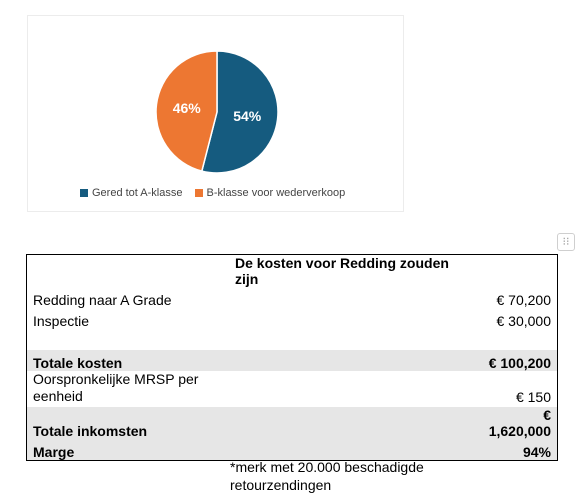 The height and width of the screenshot is (500, 585). What do you see at coordinates (524, 300) in the screenshot?
I see `row-value: € 70,200` at bounding box center [524, 300].